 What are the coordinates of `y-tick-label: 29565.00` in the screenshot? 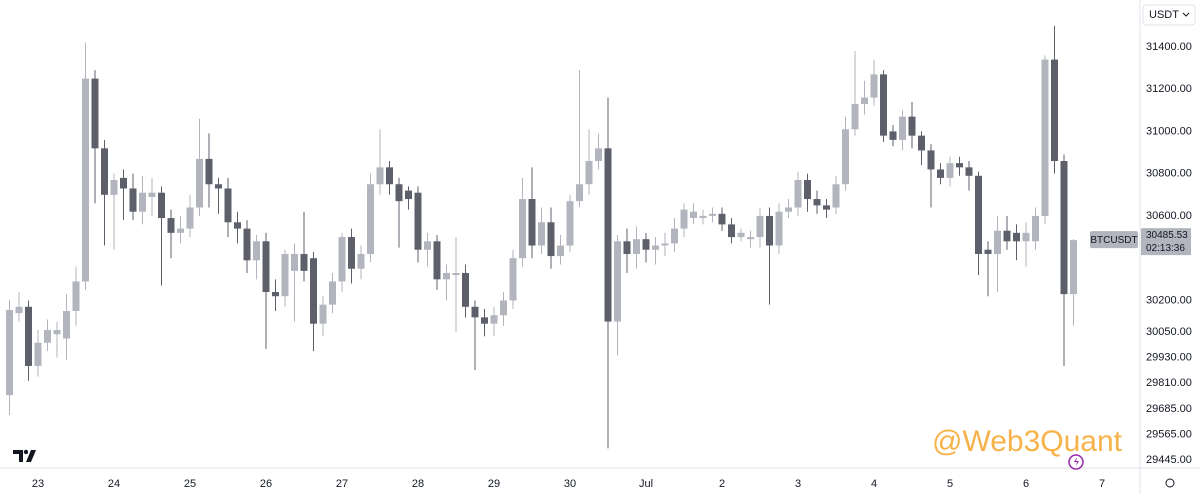 It's located at (1169, 435).